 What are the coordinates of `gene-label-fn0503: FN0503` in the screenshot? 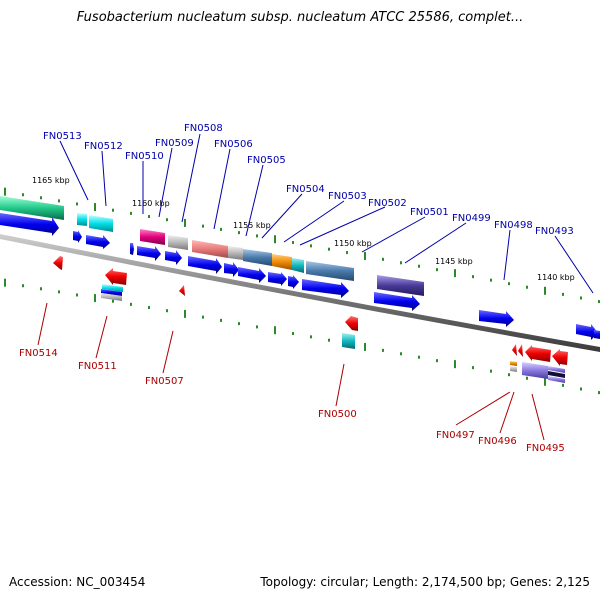 It's located at (347, 196).